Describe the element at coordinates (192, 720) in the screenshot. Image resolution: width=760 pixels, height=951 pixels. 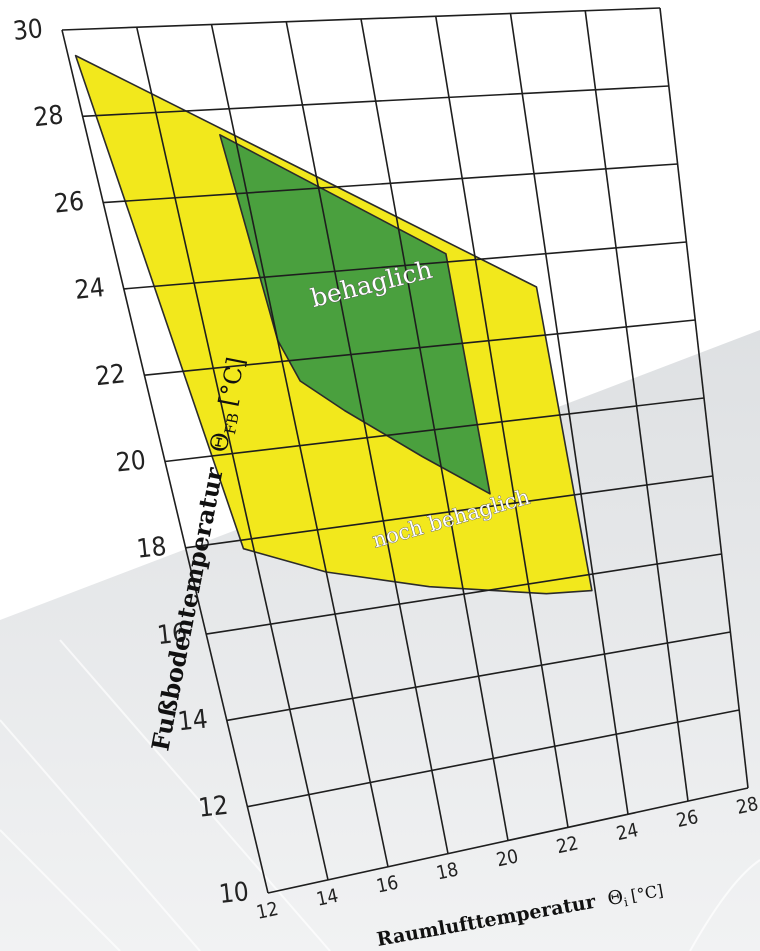
I see `y-tick-label: 14` at that location.